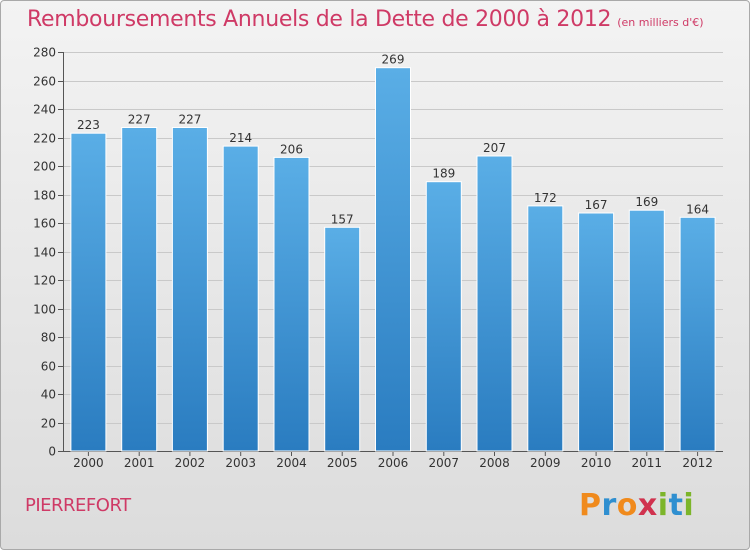  I want to click on value-label-2004: 206, so click(291, 149).